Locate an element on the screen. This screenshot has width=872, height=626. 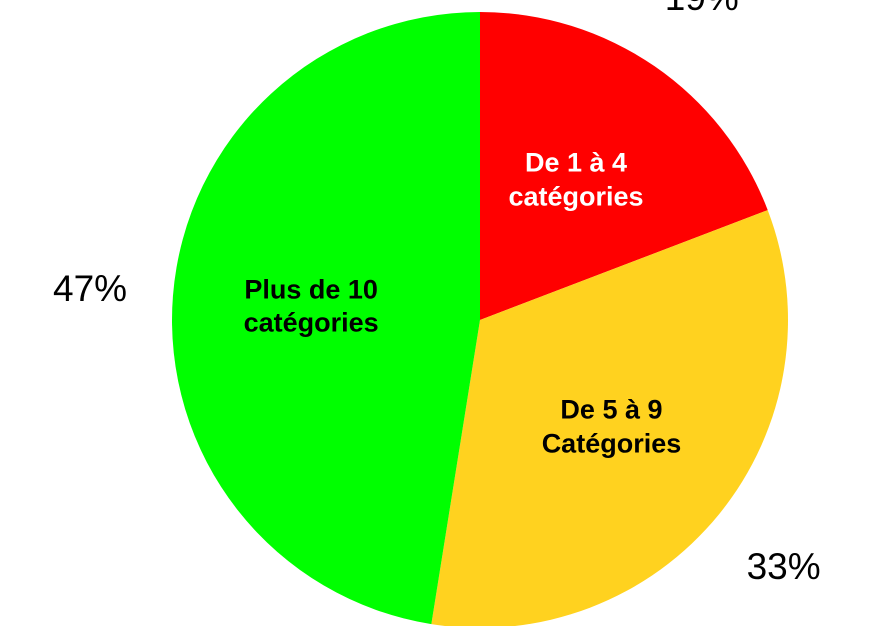
value-label: 19% is located at coordinates (702, 10).